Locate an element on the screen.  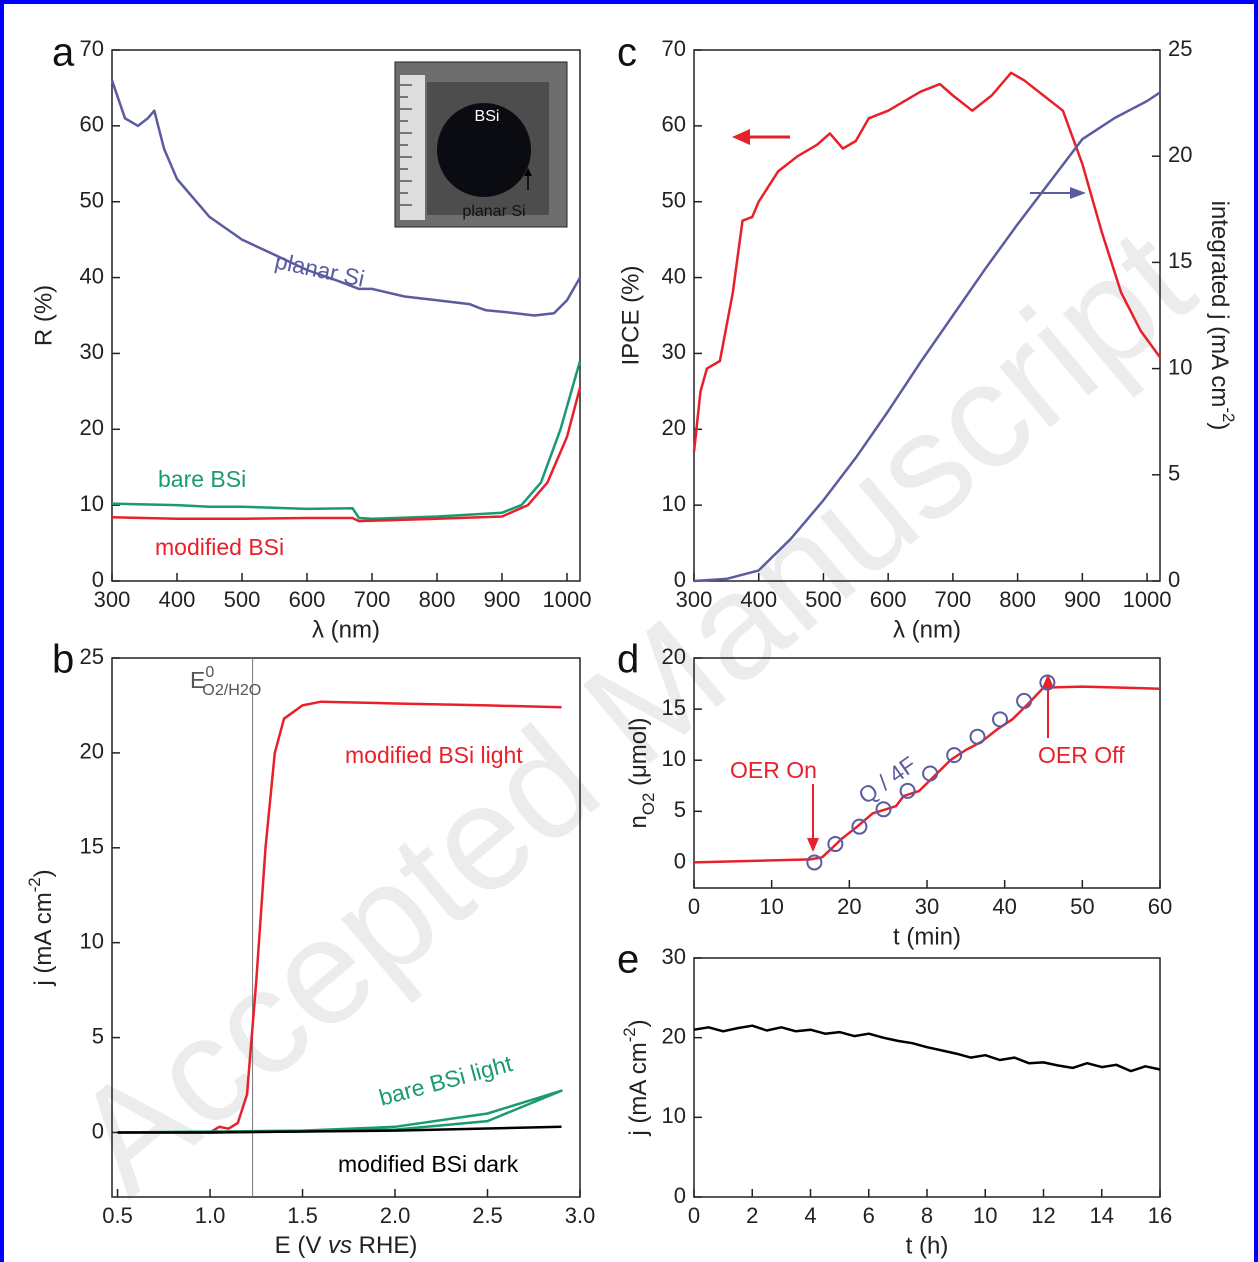
x-tick-label: 500 is located at coordinates (823, 599).